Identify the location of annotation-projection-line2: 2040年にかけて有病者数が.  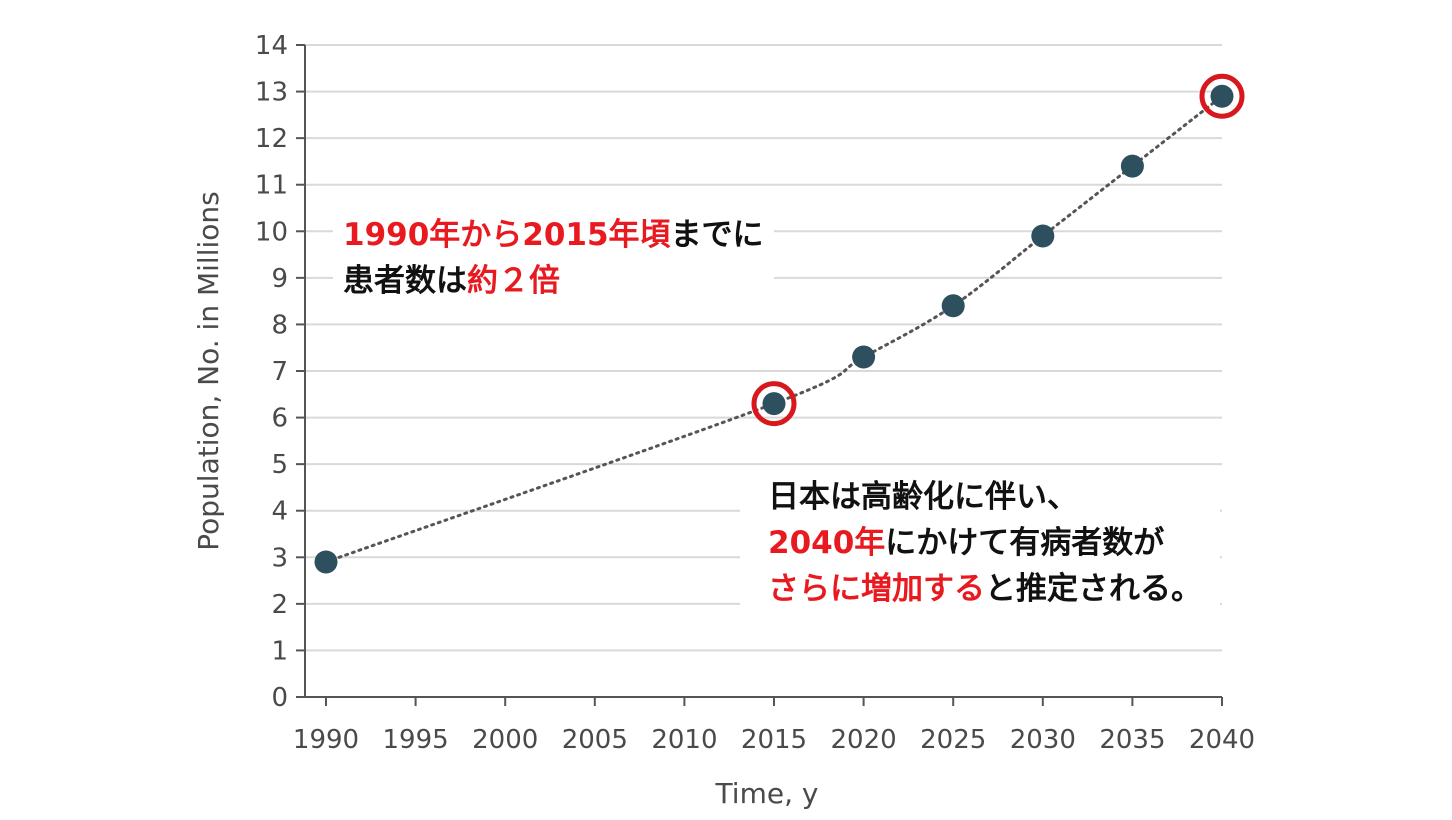
(985, 543).